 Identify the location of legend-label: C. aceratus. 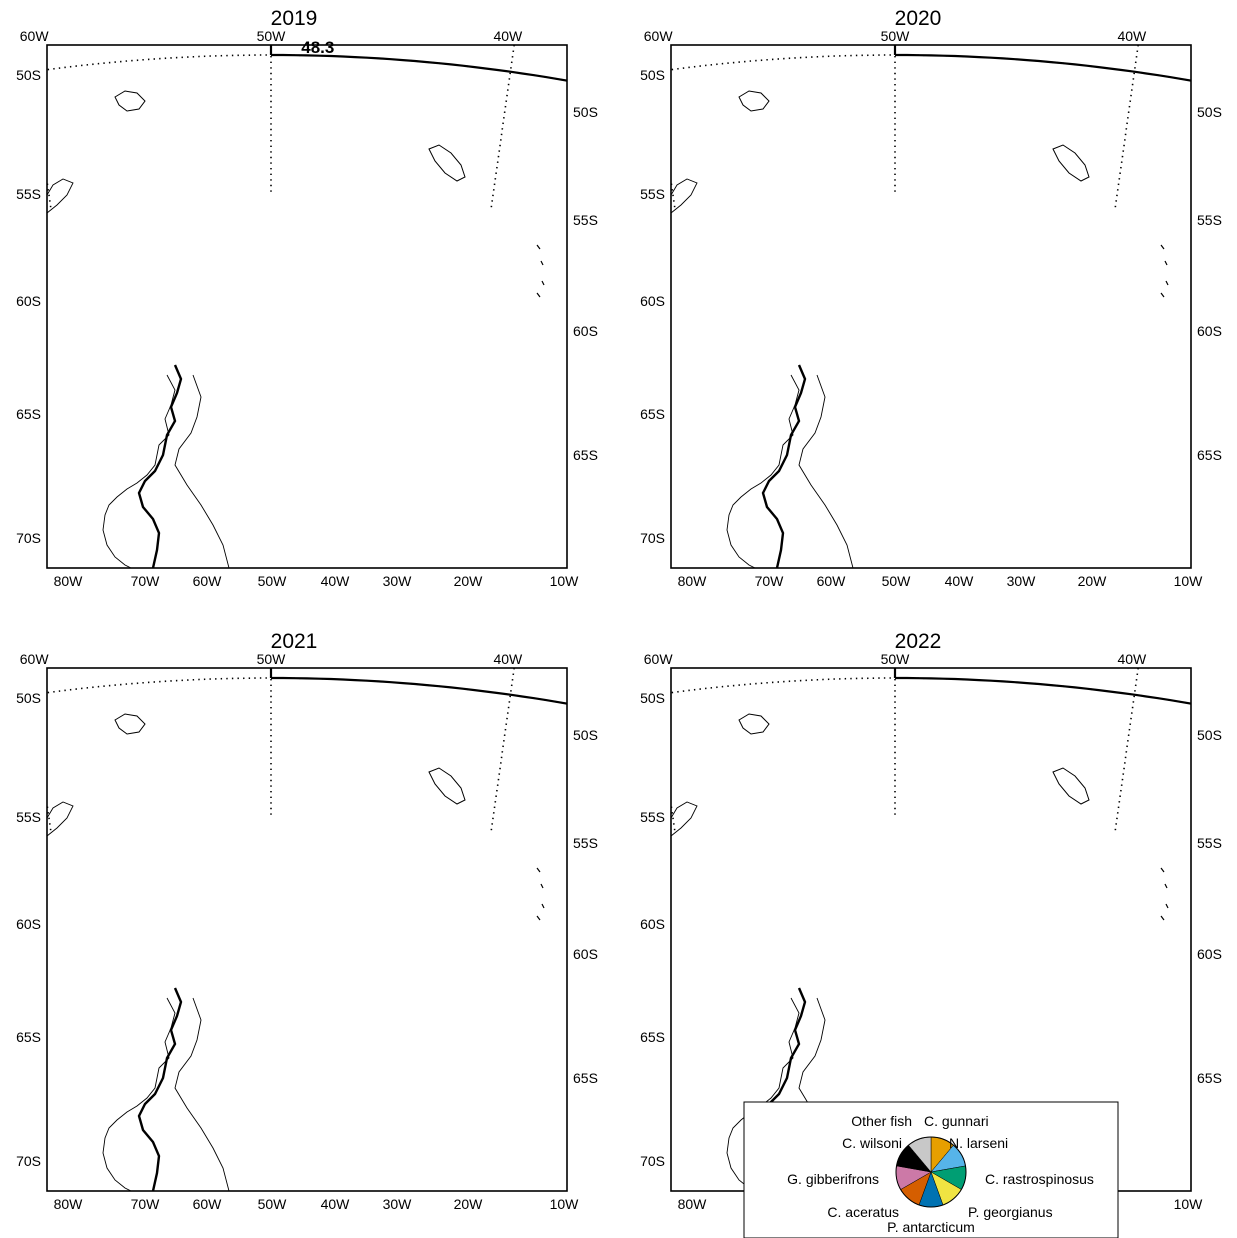
(863, 1212).